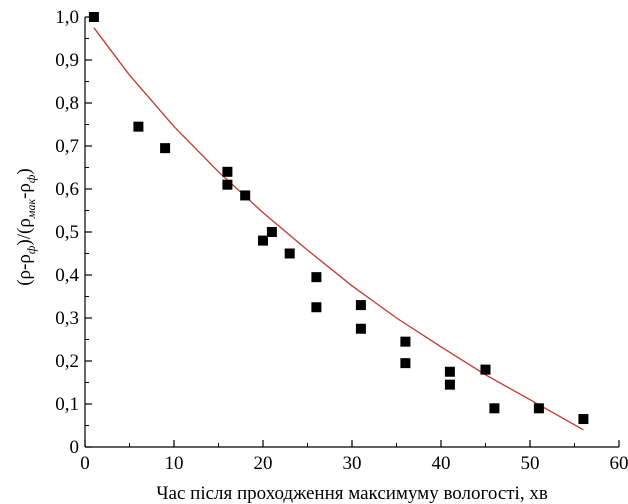 Image resolution: width=628 pixels, height=504 pixels. Describe the element at coordinates (75, 447) in the screenshot. I see `y-tick-label: 0` at that location.